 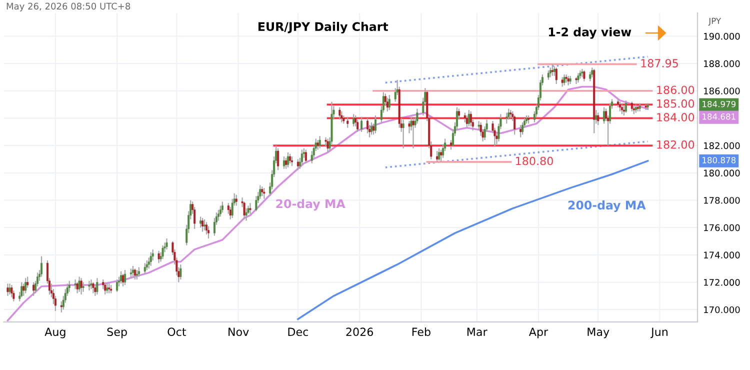 I want to click on x-tick-label: Jun, so click(x=659, y=333).